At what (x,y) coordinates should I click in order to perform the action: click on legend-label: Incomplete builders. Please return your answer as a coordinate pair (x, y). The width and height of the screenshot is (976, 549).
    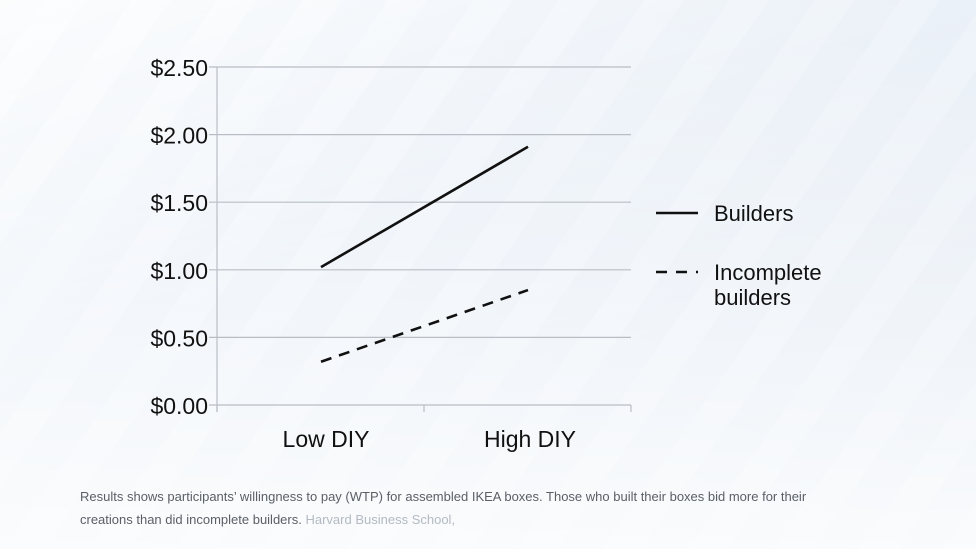
    Looking at the image, I should click on (768, 285).